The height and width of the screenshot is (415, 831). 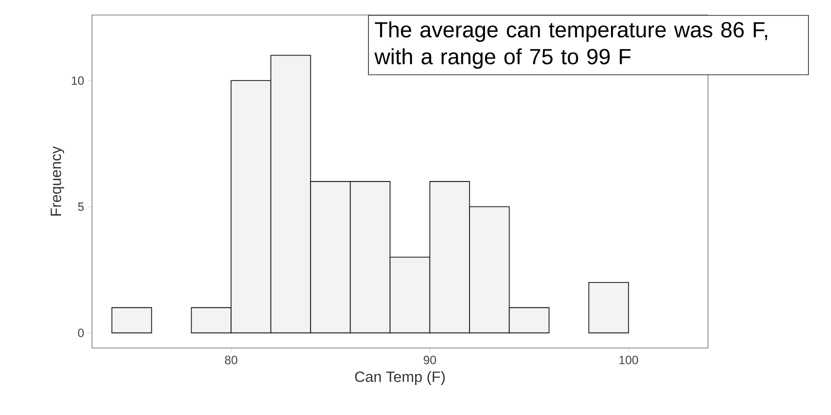 I want to click on x-tick-label: 80, so click(x=231, y=360).